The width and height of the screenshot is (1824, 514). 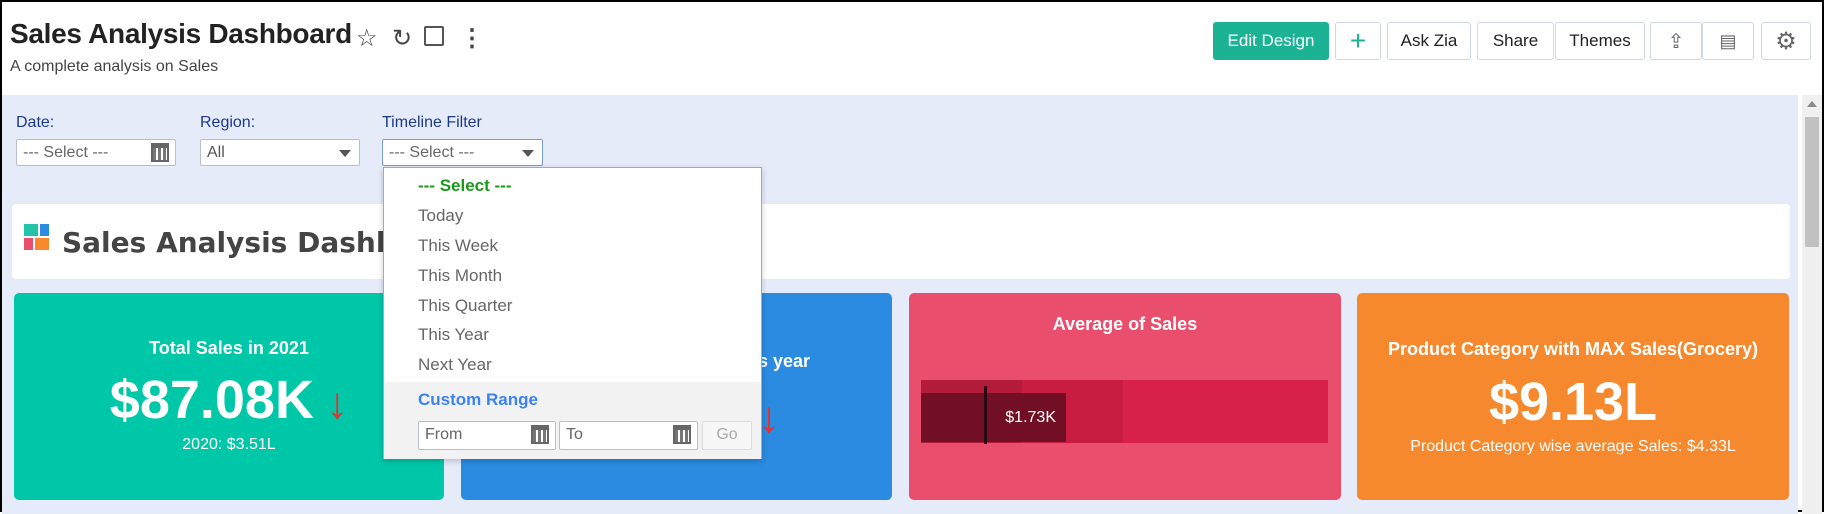 What do you see at coordinates (229, 348) in the screenshot?
I see `card-title: Total Sales in 2021` at bounding box center [229, 348].